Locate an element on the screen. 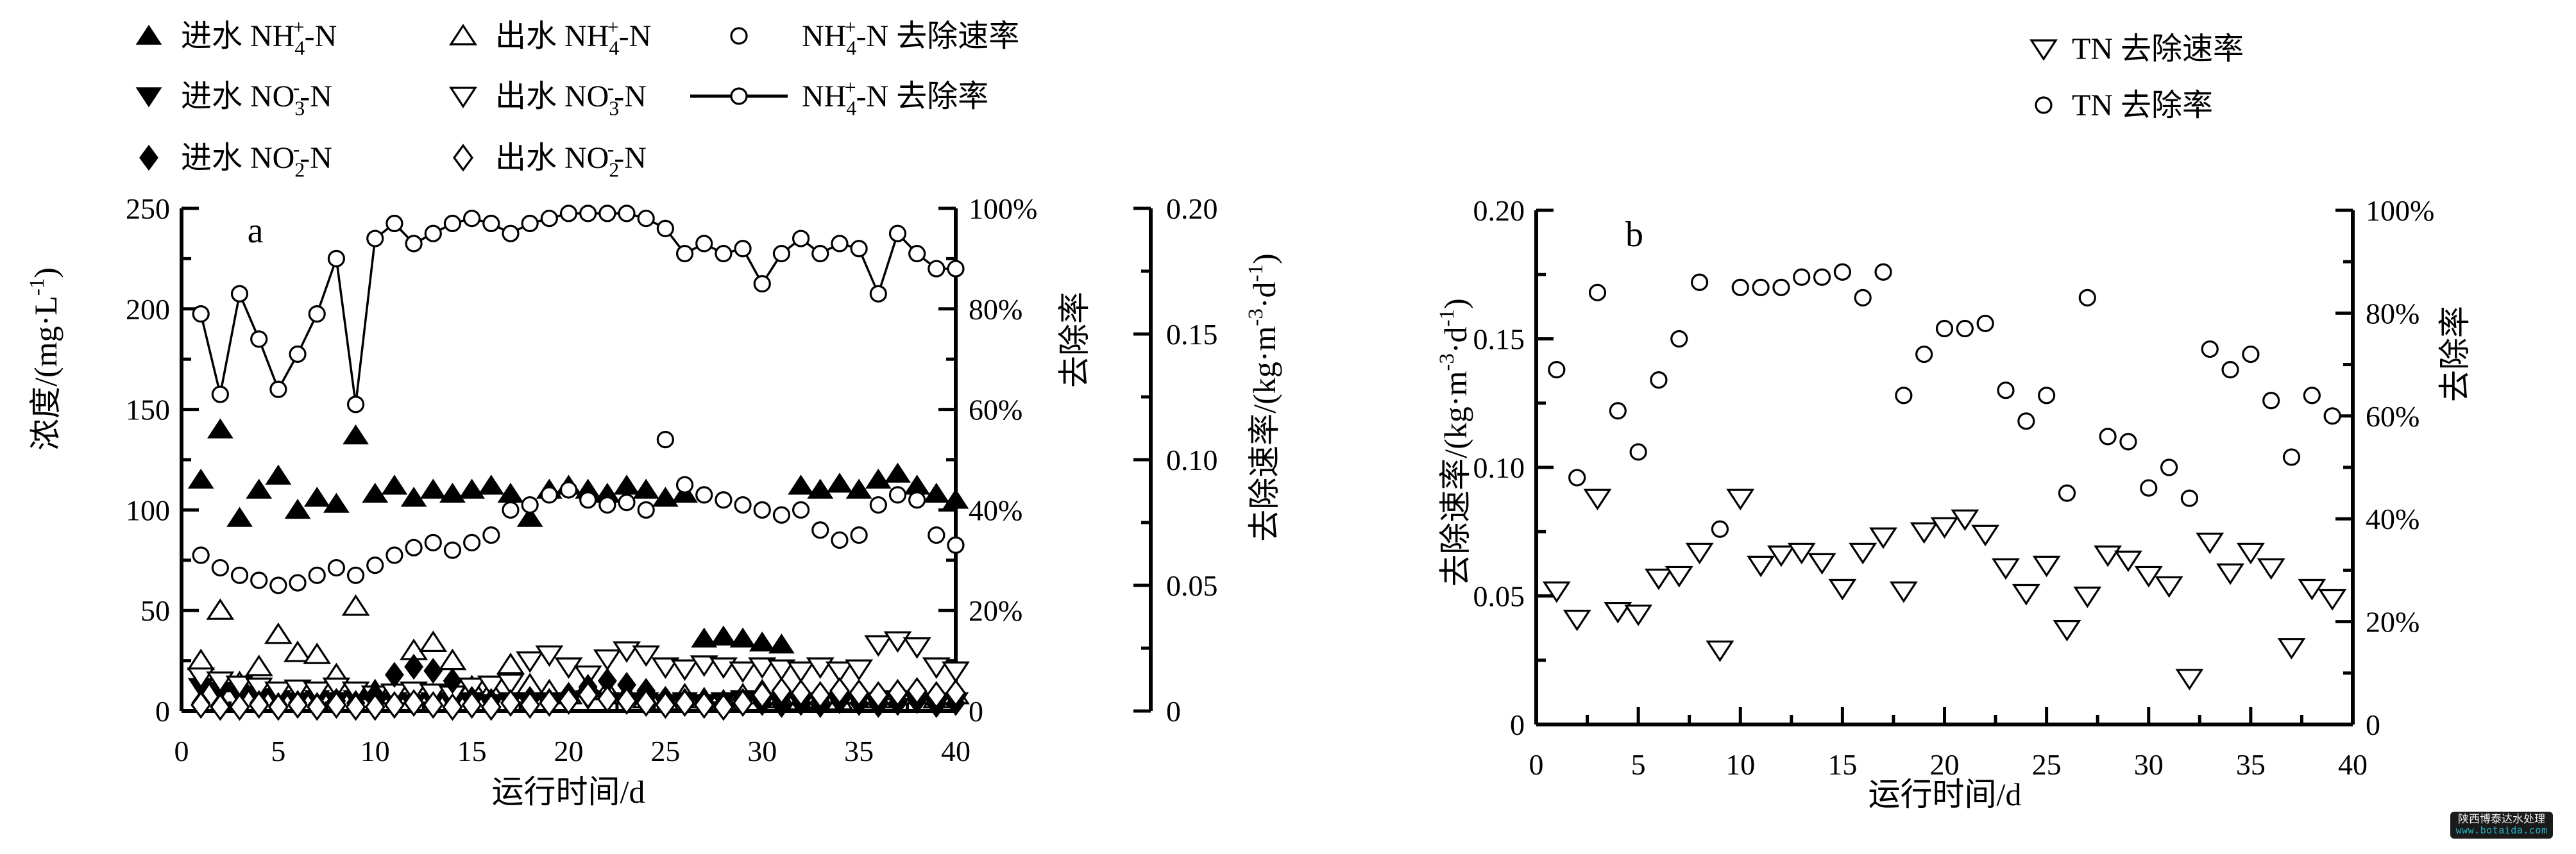 Image resolution: width=2576 pixels, height=854 pixels. panel-b-legend: TN 去除速率 TN 去除率 is located at coordinates (2136, 77).